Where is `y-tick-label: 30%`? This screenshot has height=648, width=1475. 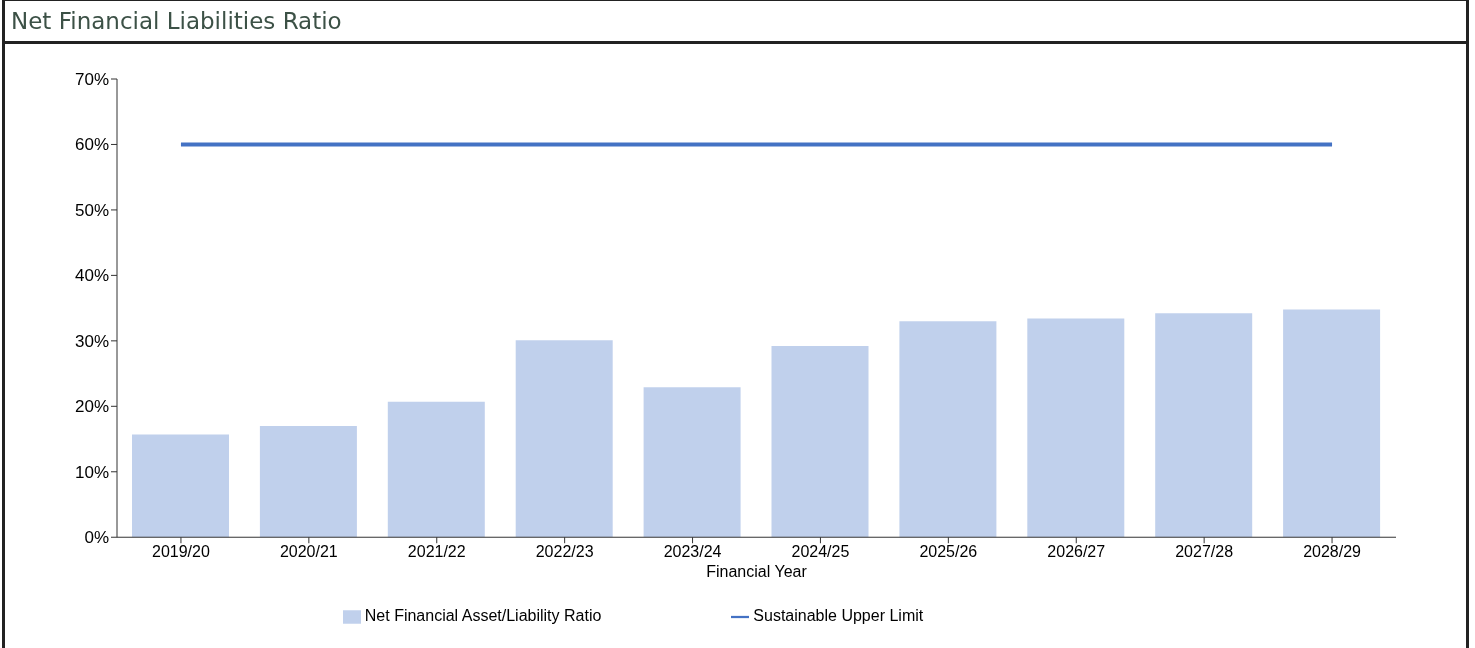
y-tick-label: 30% is located at coordinates (91, 341).